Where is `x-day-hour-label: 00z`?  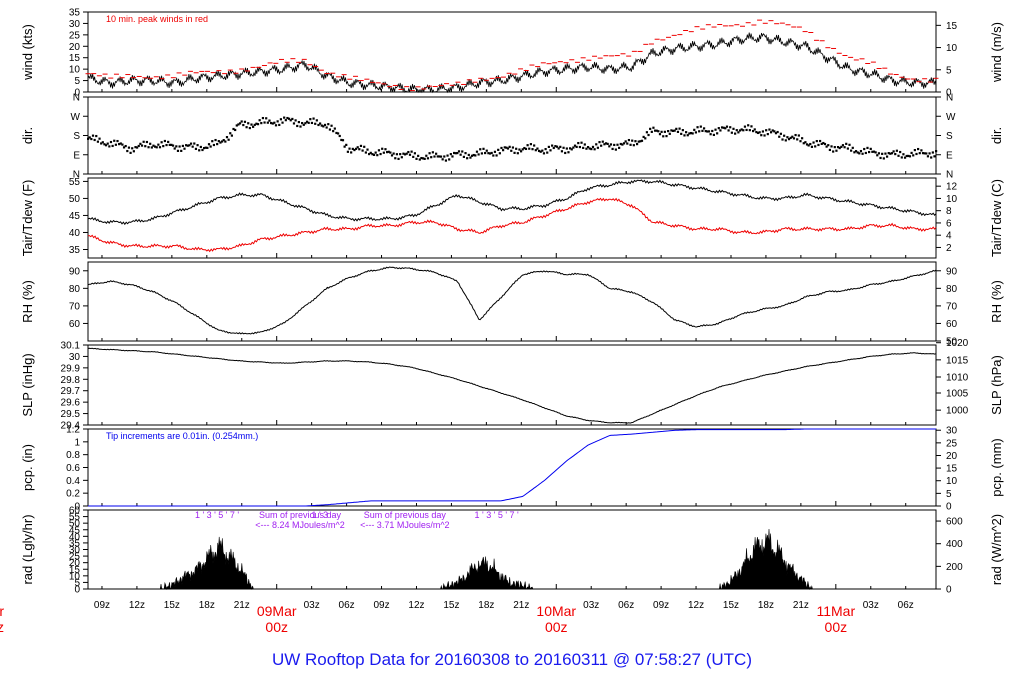 x-day-hour-label: 00z is located at coordinates (836, 627).